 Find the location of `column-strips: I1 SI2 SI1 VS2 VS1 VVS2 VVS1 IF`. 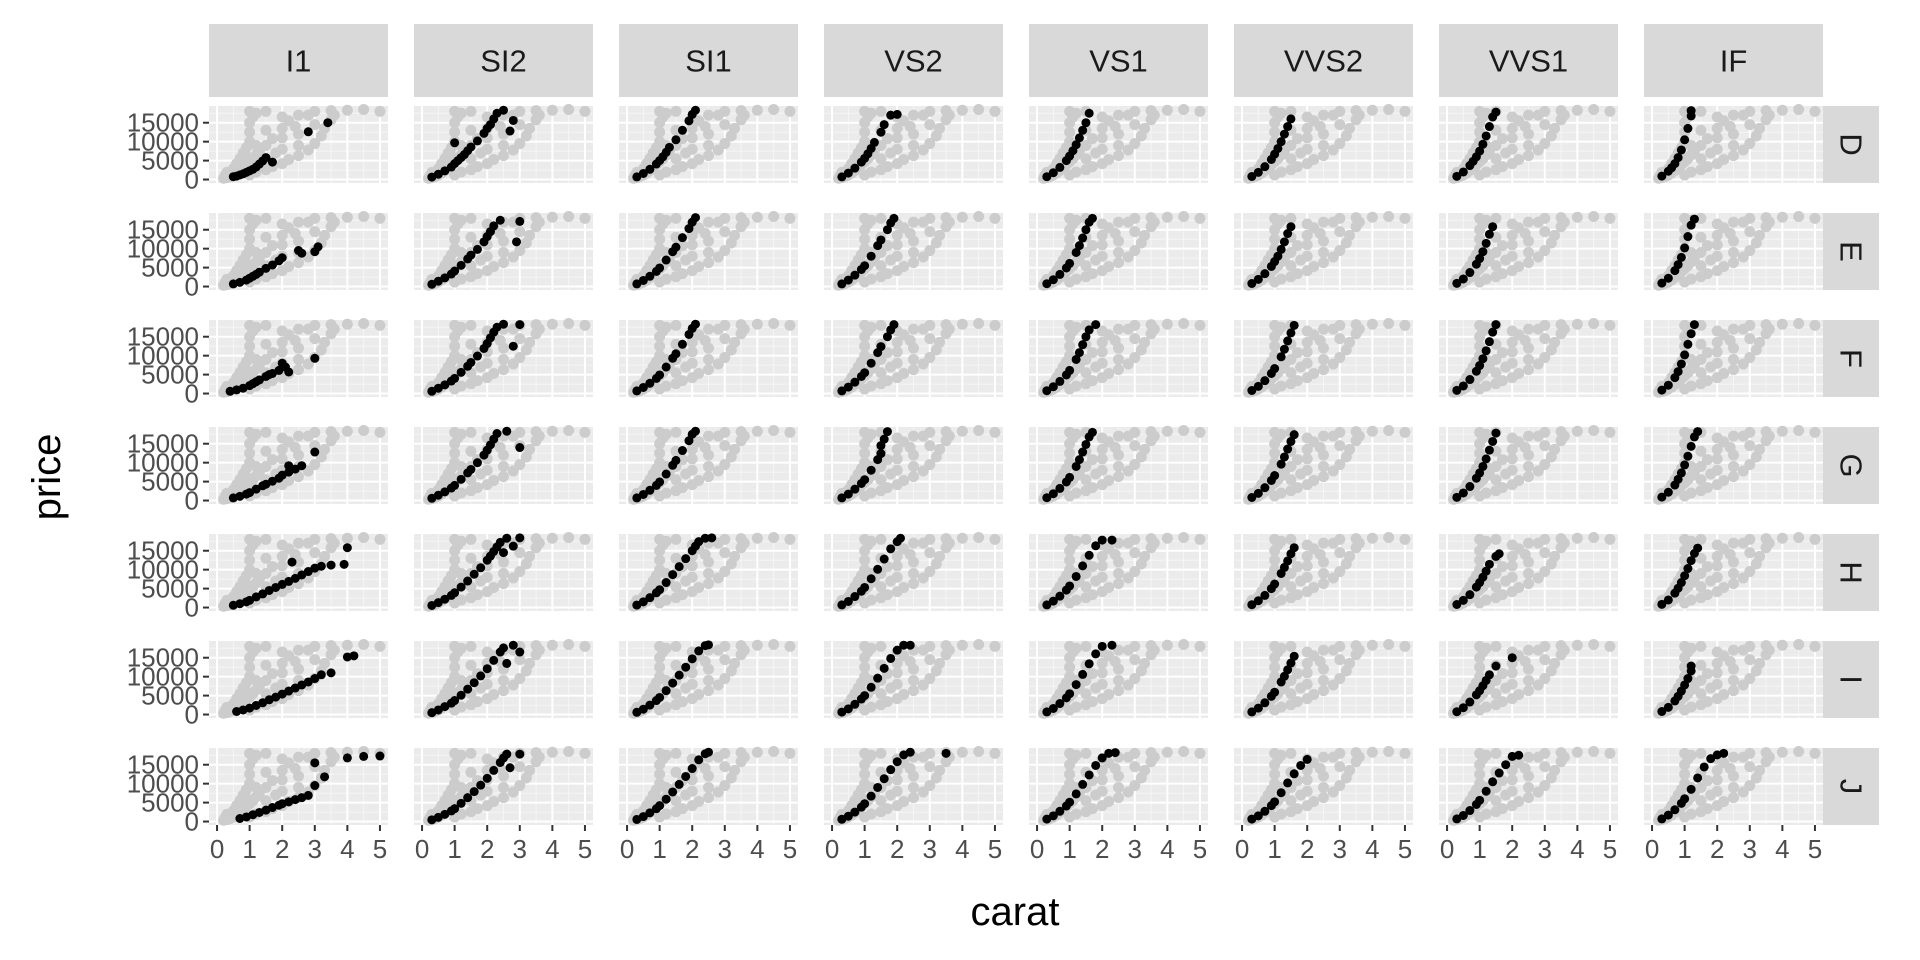

column-strips: I1 SI2 SI1 VS2 VS1 VVS2 VVS1 IF is located at coordinates (1016, 60).